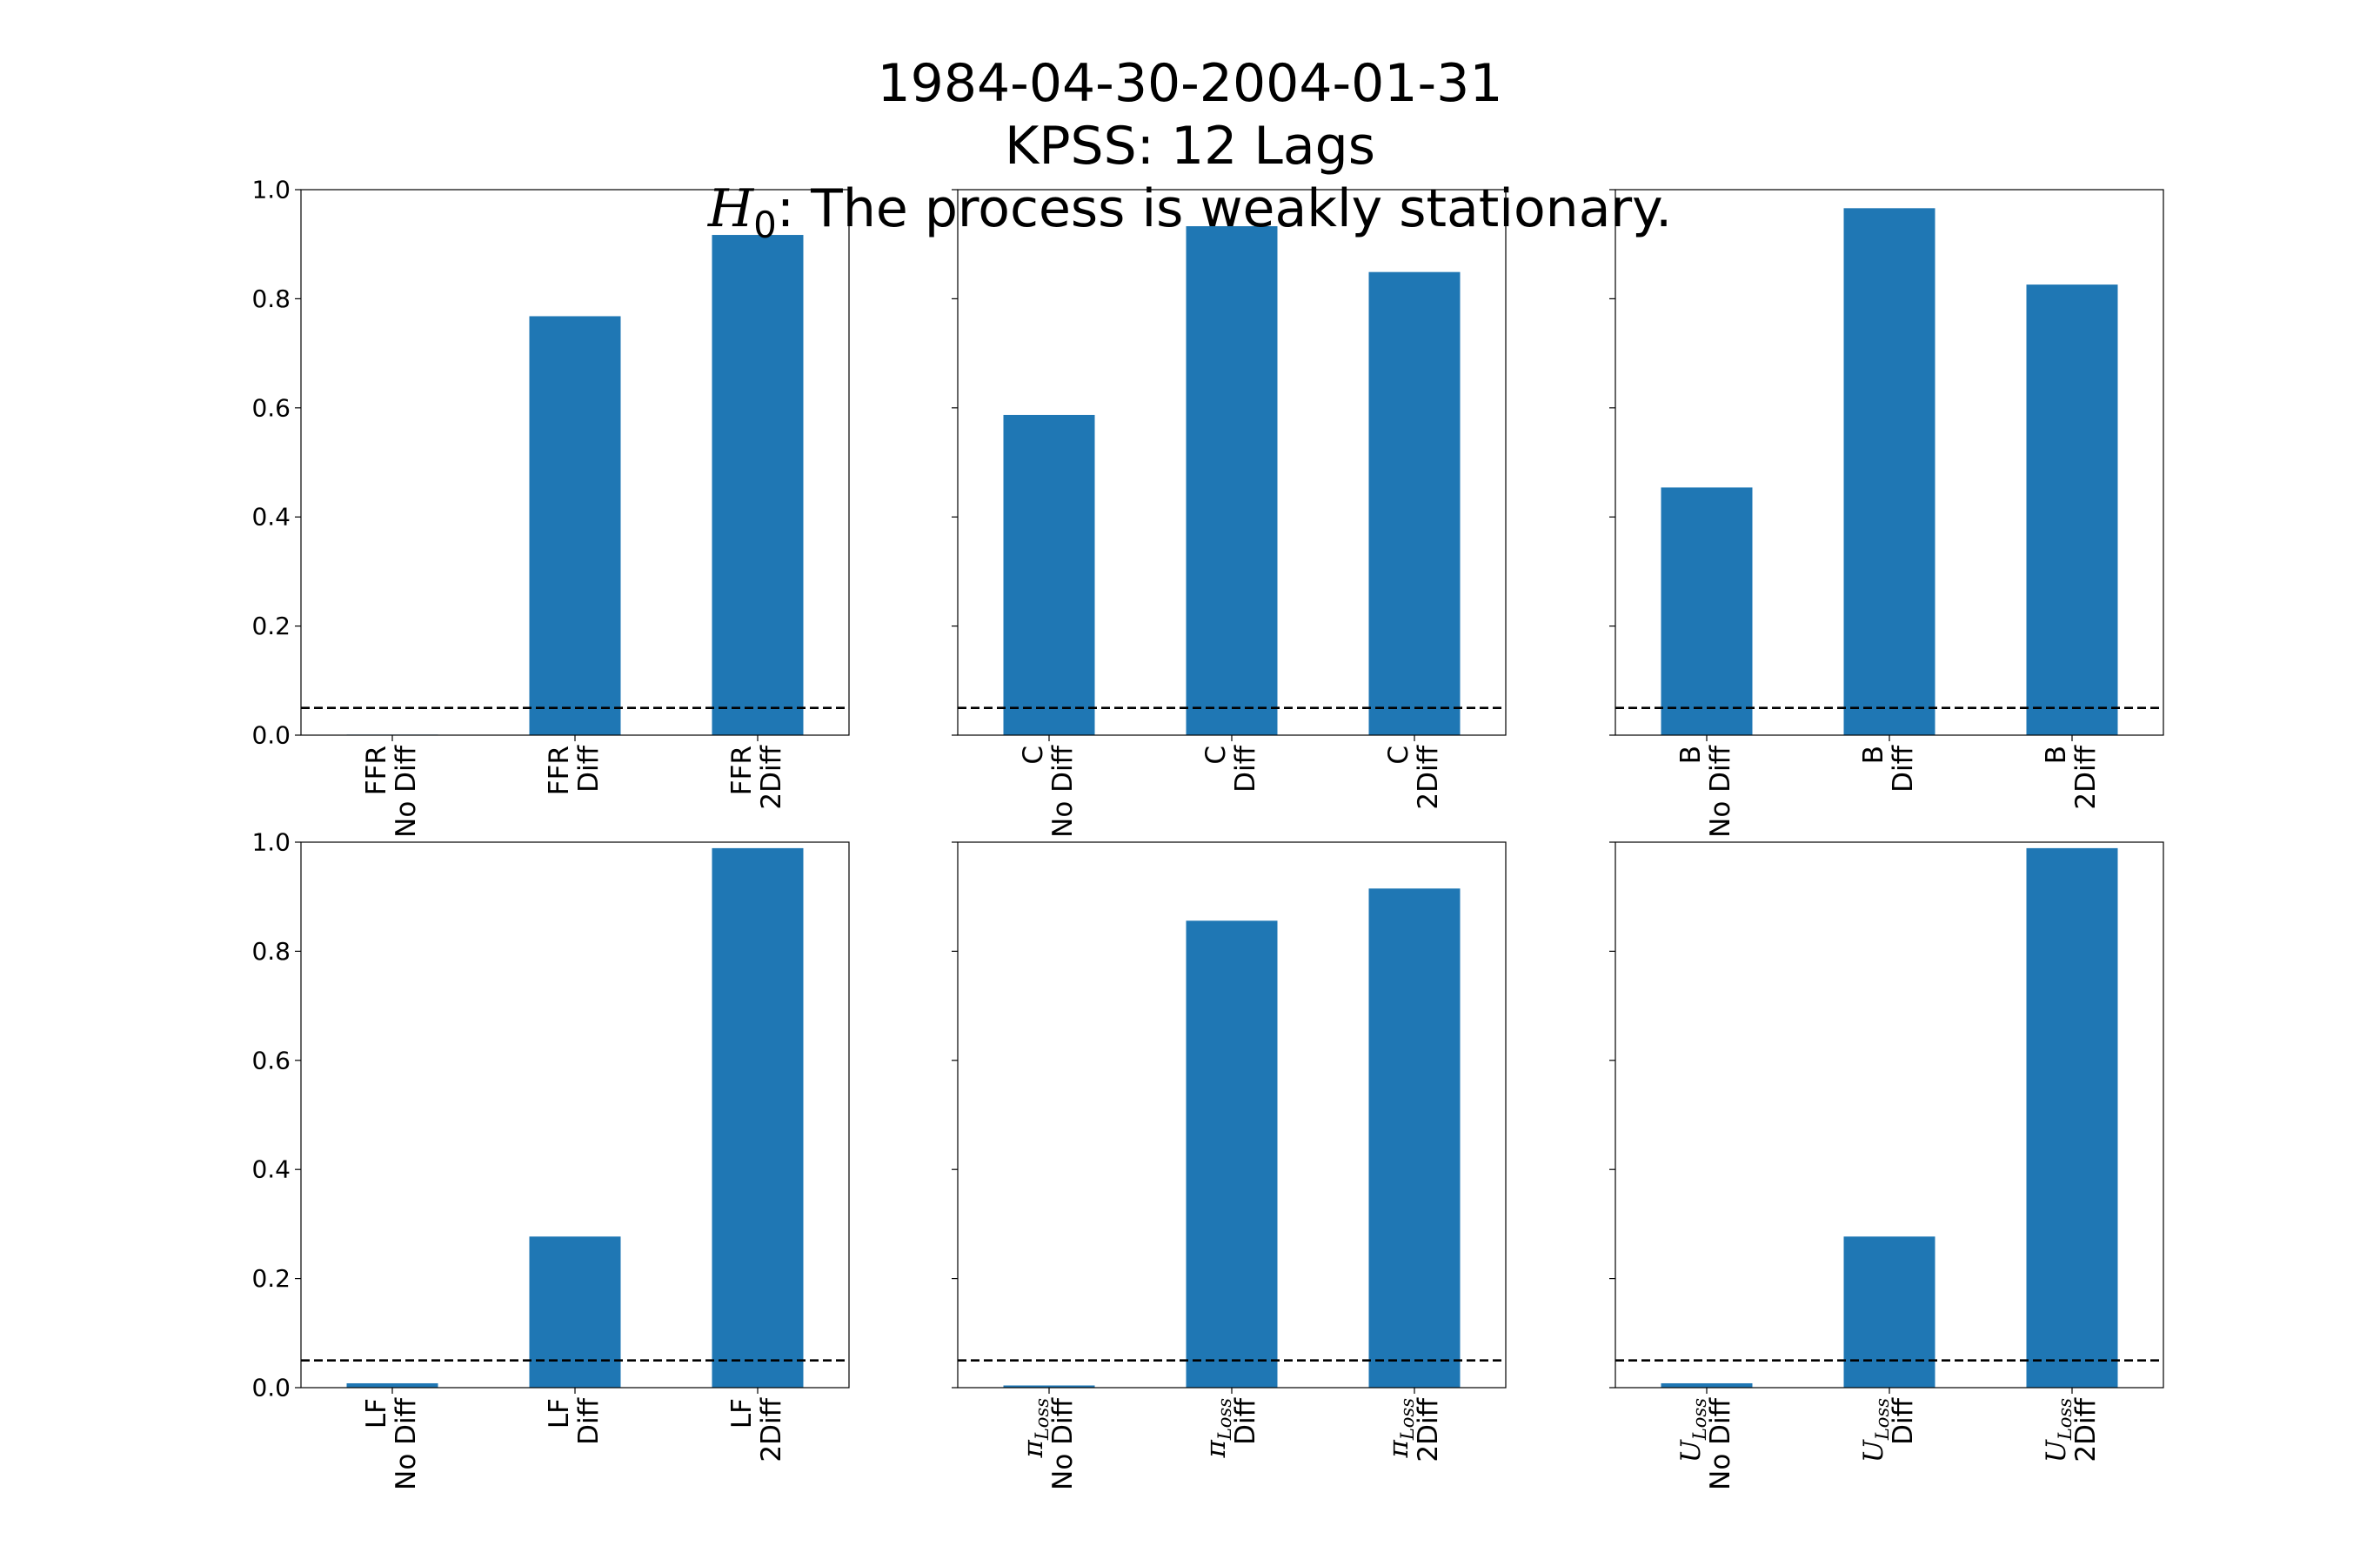  What do you see at coordinates (730, 208) in the screenshot?
I see `hypothesis-symbol: H` at bounding box center [730, 208].